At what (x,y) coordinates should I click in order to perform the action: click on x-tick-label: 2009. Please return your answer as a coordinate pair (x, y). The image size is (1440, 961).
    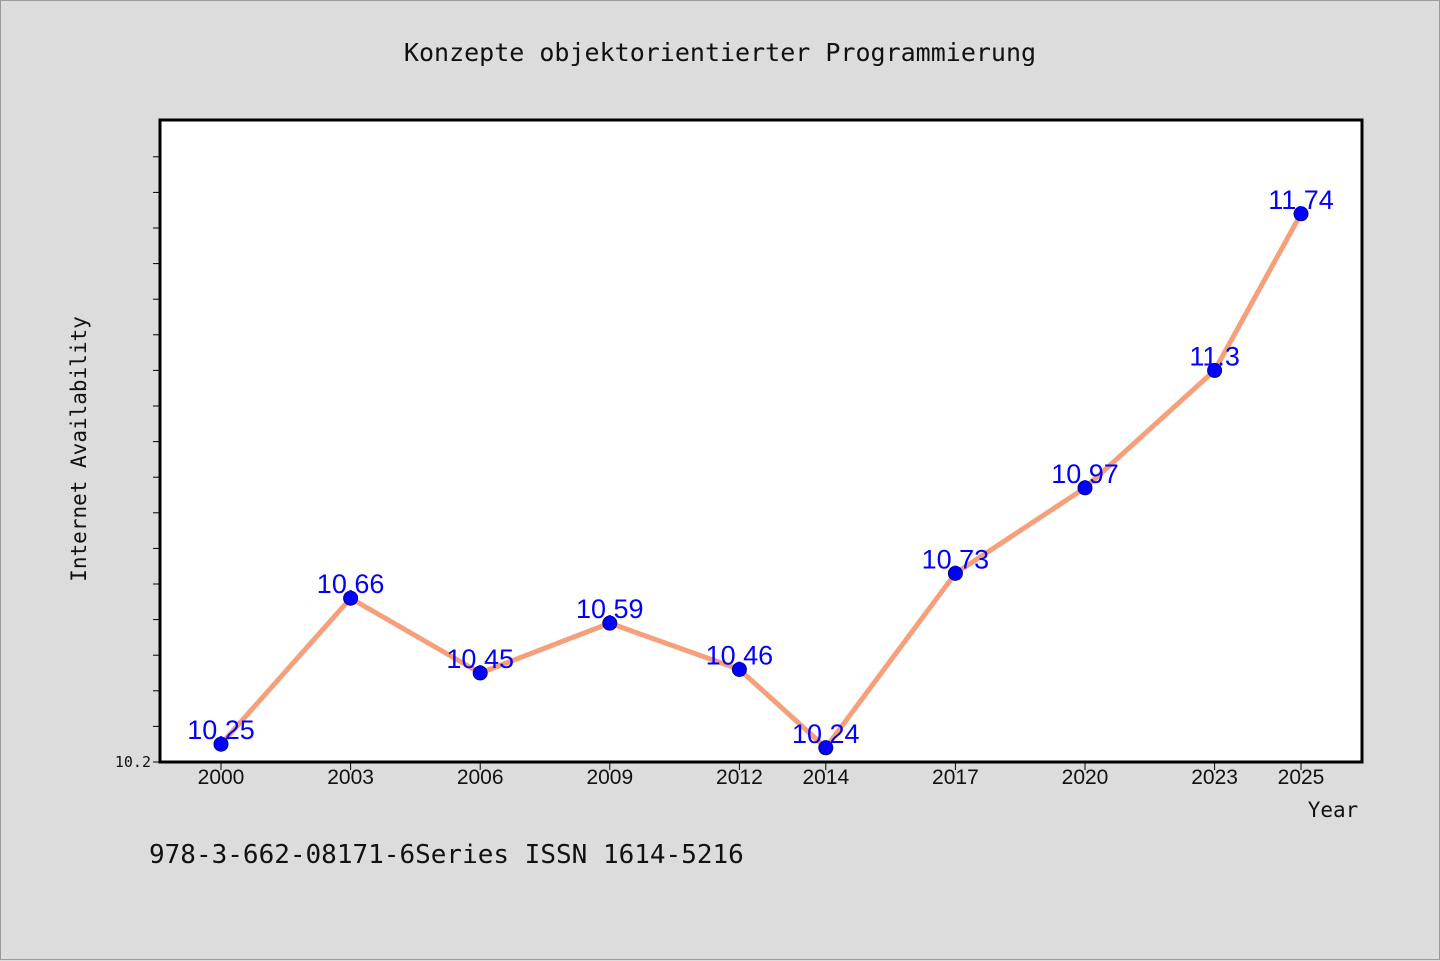
    Looking at the image, I should click on (609, 777).